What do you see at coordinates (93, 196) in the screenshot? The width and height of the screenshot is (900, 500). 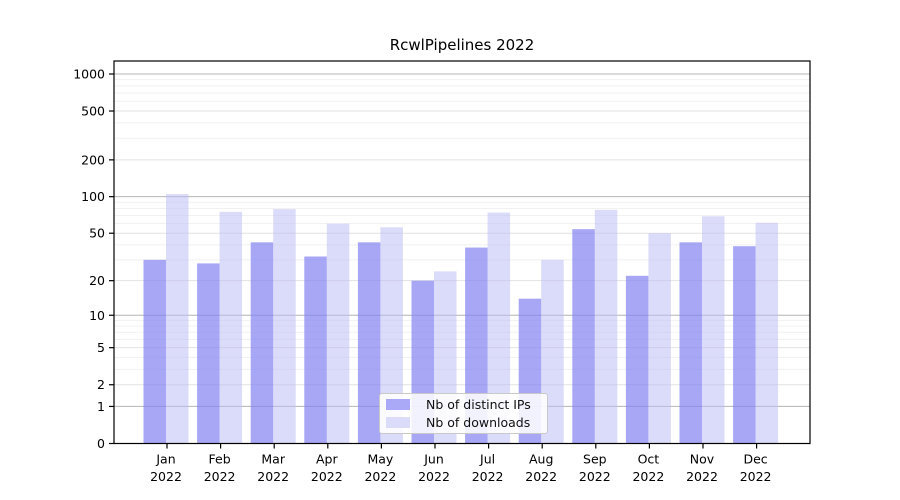 I see `y-tick-label: 100` at bounding box center [93, 196].